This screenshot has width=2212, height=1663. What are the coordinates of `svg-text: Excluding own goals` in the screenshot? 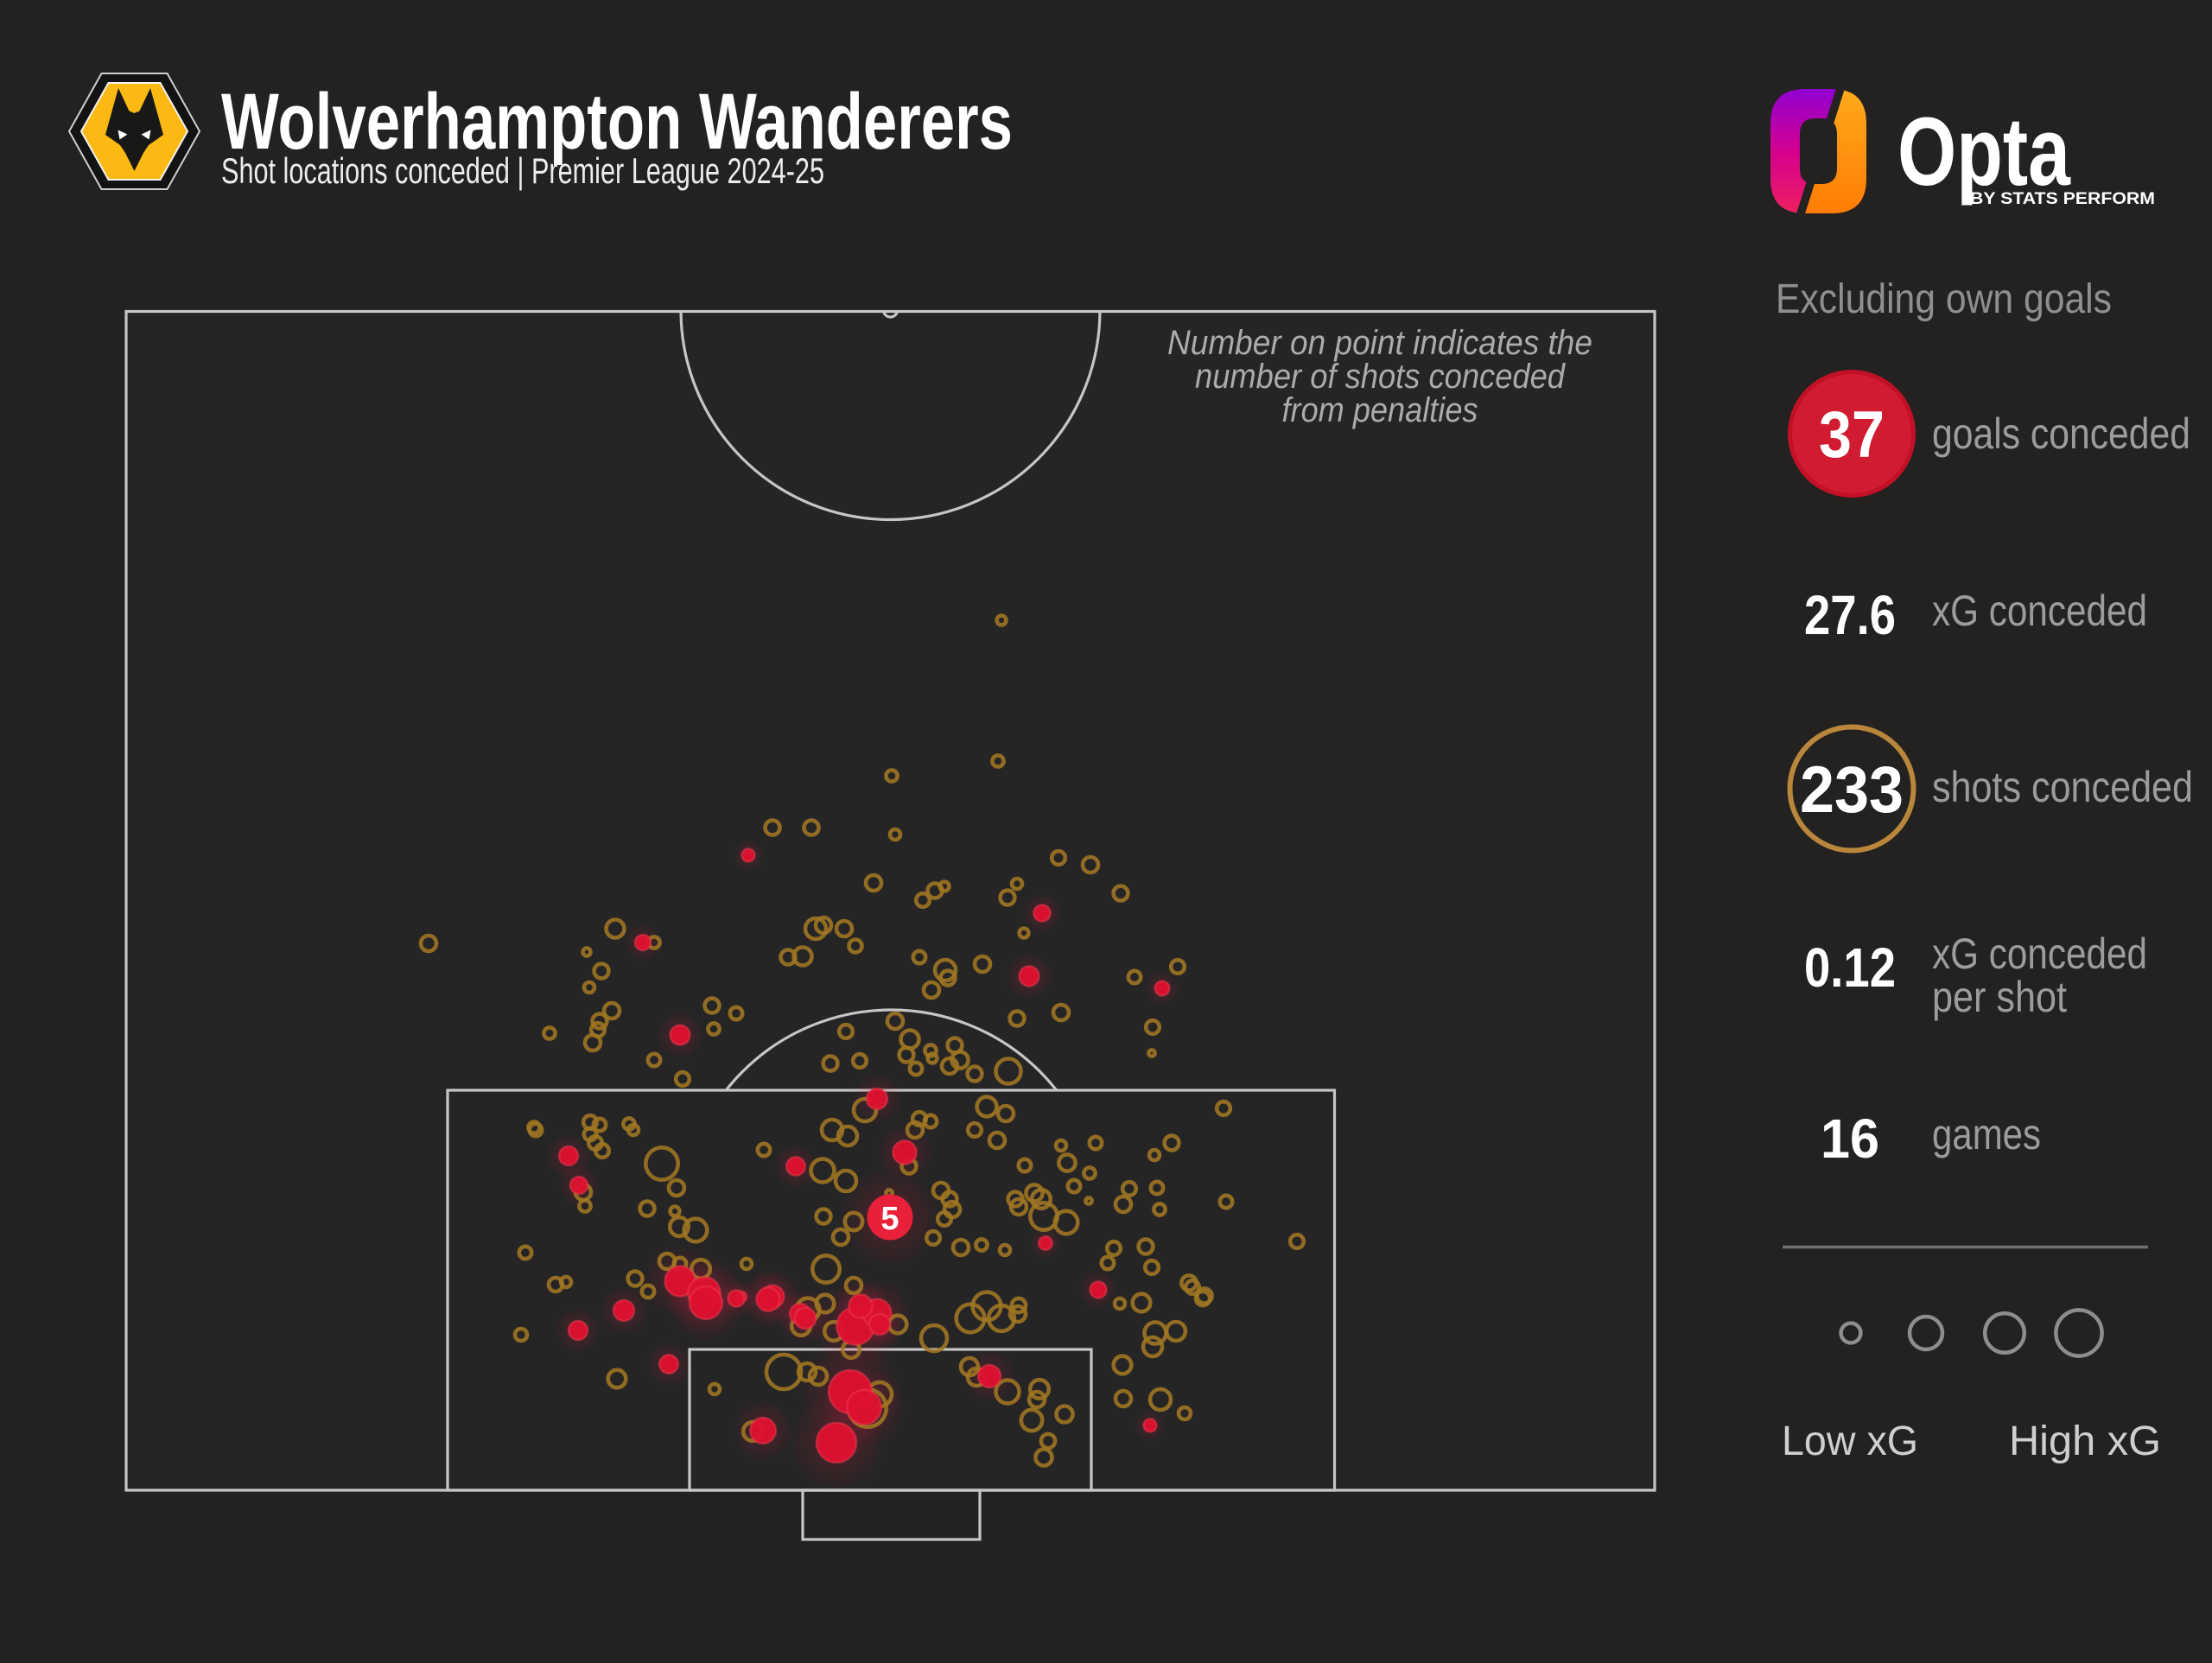 It's located at (1944, 299).